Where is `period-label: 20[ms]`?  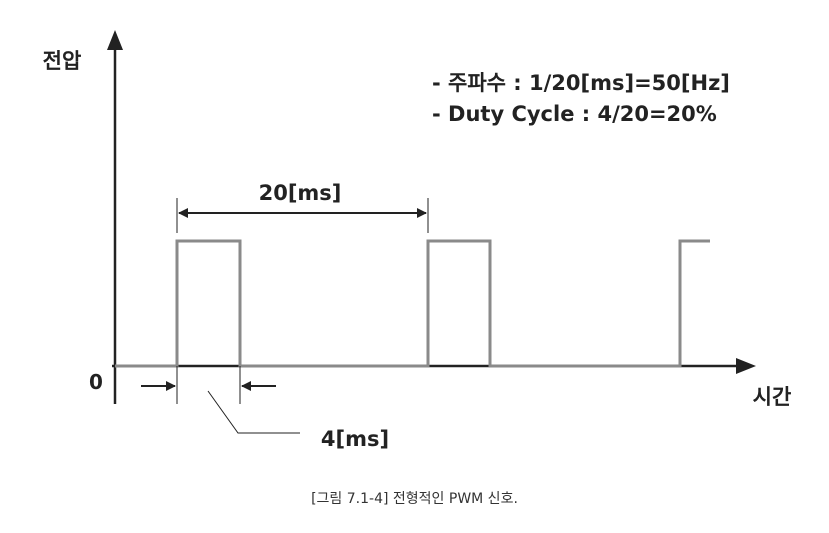 period-label: 20[ms] is located at coordinates (300, 193).